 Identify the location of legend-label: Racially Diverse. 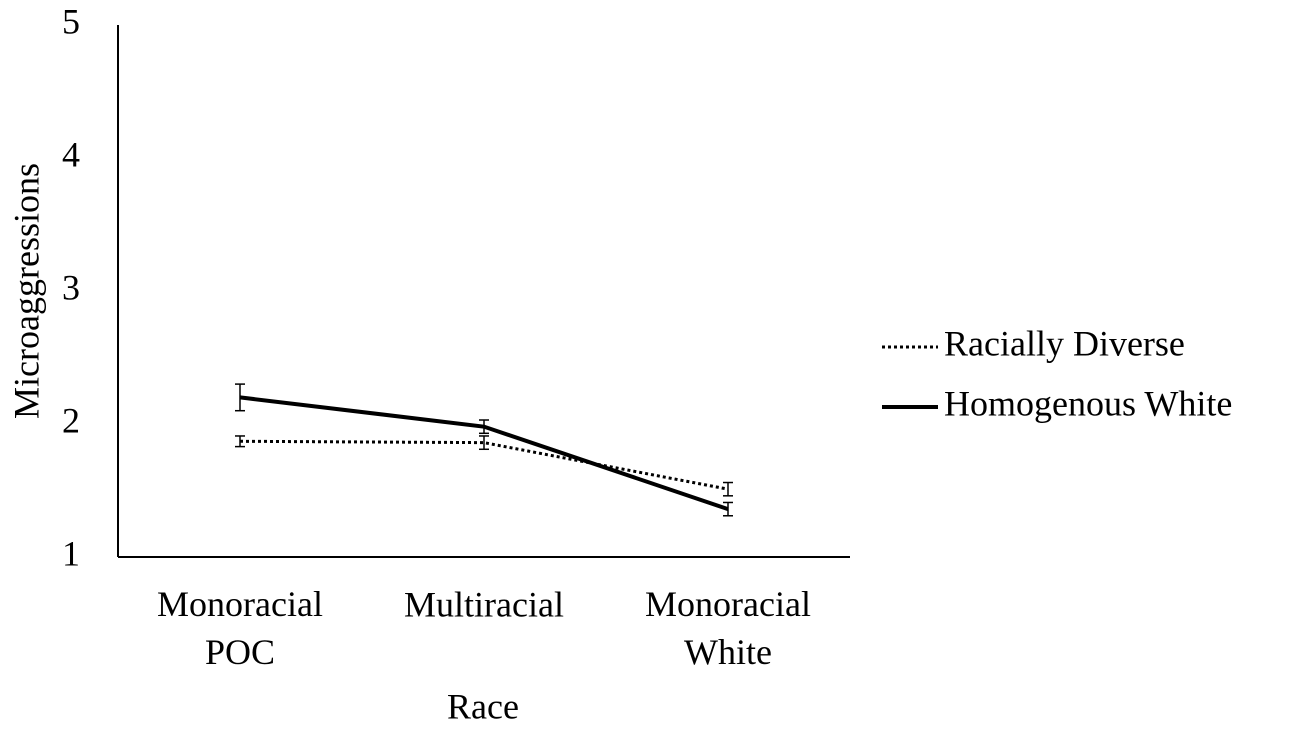
(1064, 343).